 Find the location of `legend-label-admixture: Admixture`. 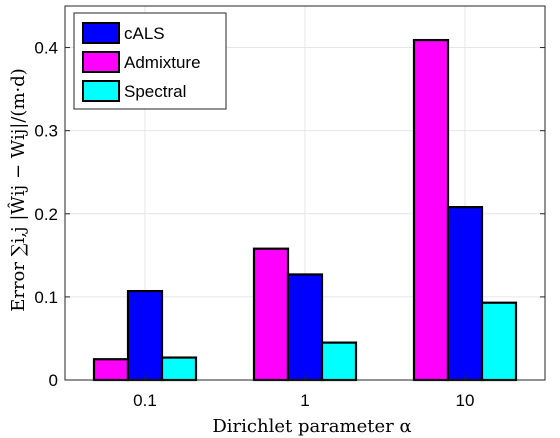

legend-label-admixture: Admixture is located at coordinates (162, 62).